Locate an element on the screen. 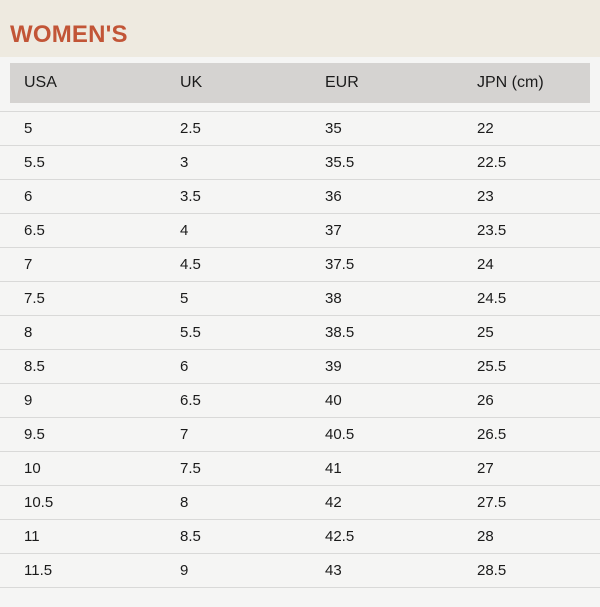 Image resolution: width=600 pixels, height=607 pixels. table-row: 5 2.5 35 22 is located at coordinates (300, 129).